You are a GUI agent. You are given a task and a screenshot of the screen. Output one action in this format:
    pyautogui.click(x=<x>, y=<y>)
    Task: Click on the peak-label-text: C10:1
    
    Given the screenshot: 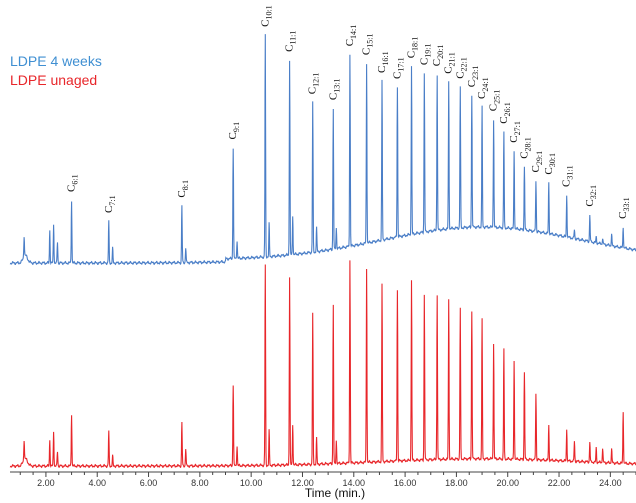 What is the action you would take?
    pyautogui.click(x=266, y=16)
    